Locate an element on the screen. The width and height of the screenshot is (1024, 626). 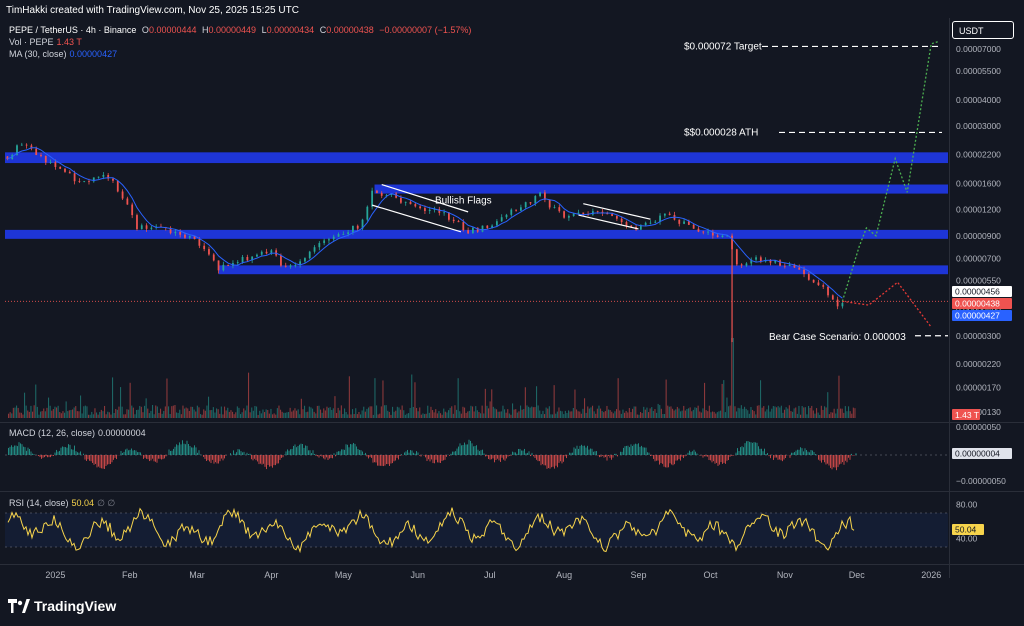
volume-last-label: 1.43 T is located at coordinates (967, 415).